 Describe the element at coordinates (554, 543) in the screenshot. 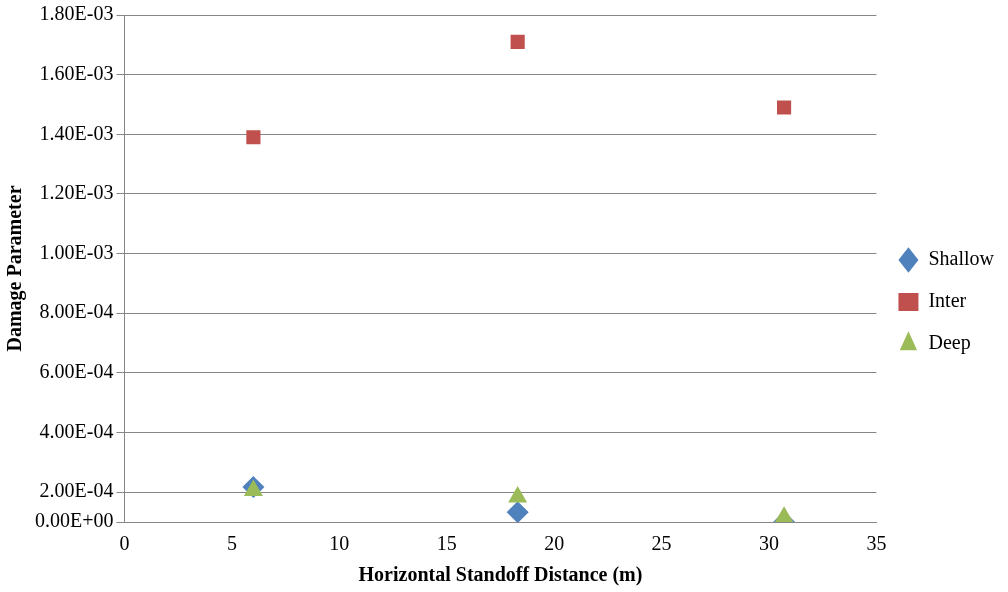

I see `x-tick-label: 20` at that location.